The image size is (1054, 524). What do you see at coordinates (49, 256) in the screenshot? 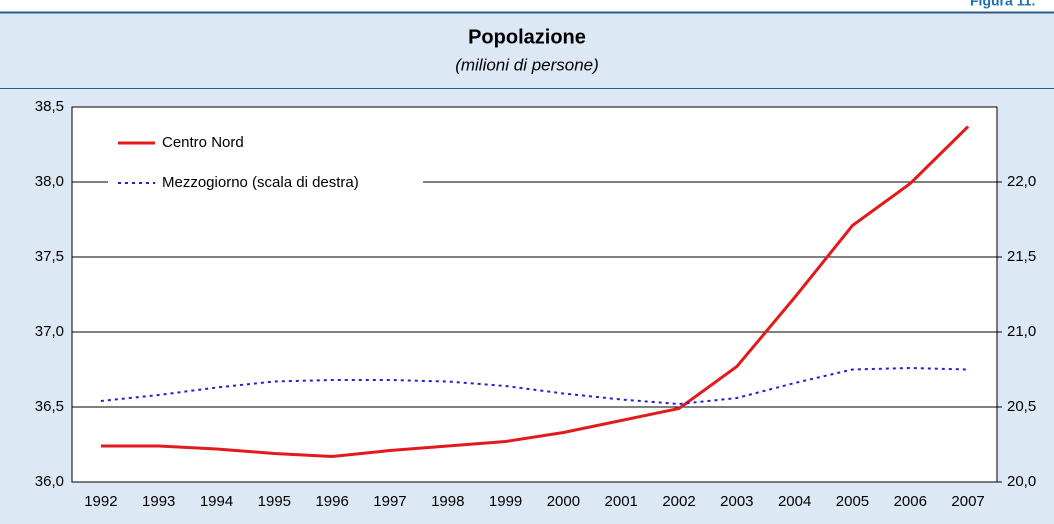
I see `y-tick-label: 37,5` at bounding box center [49, 256].